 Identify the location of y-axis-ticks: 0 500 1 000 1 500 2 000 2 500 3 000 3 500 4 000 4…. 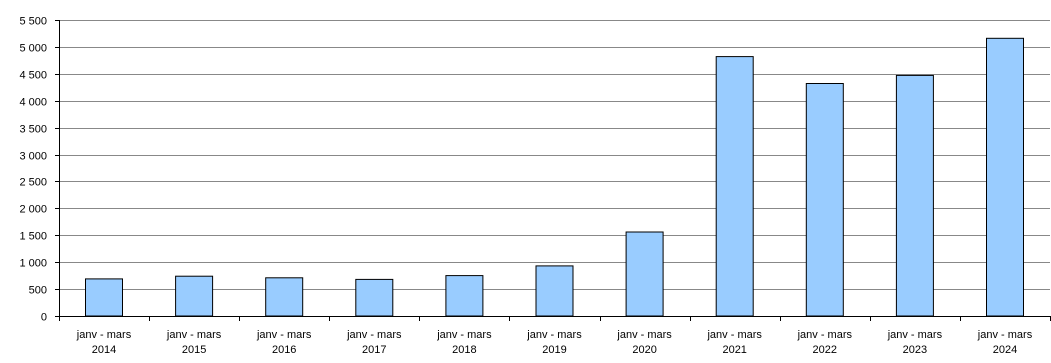
(39, 170).